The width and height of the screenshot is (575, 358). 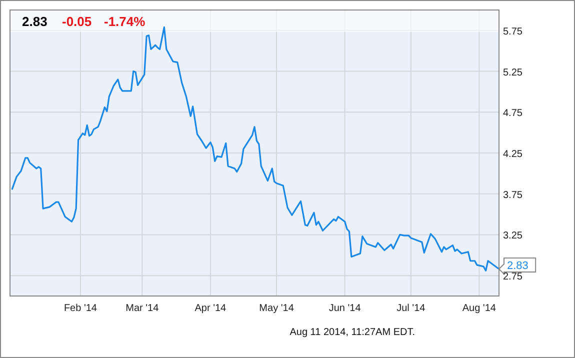 I want to click on text: Aug 11 2014, 11:27AM EDT., so click(x=352, y=332).